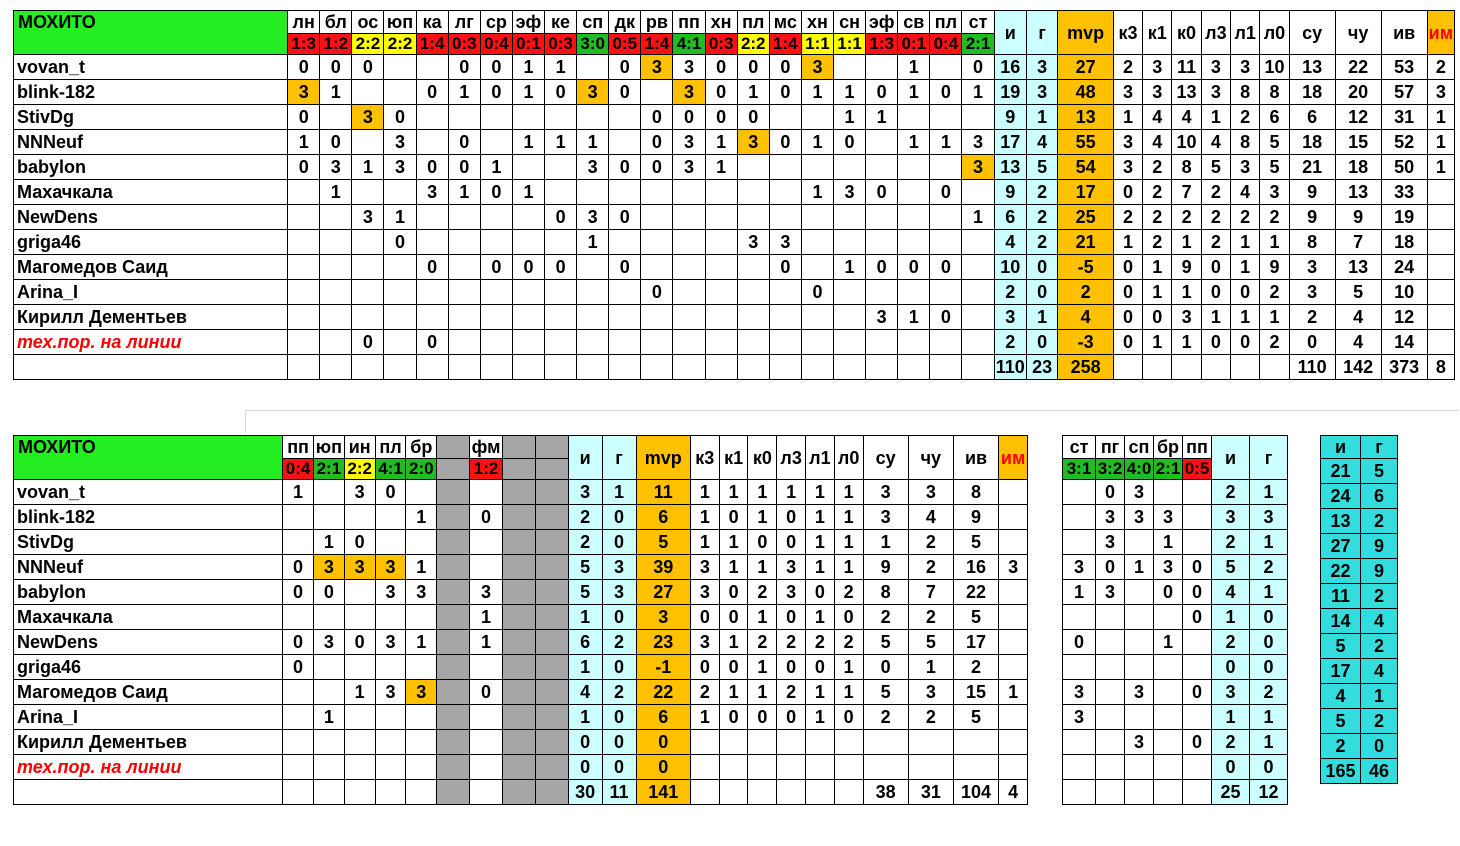 Image resolution: width=1460 pixels, height=846 pixels. Describe the element at coordinates (1404, 317) in the screenshot. I see `stat-value: 12` at that location.